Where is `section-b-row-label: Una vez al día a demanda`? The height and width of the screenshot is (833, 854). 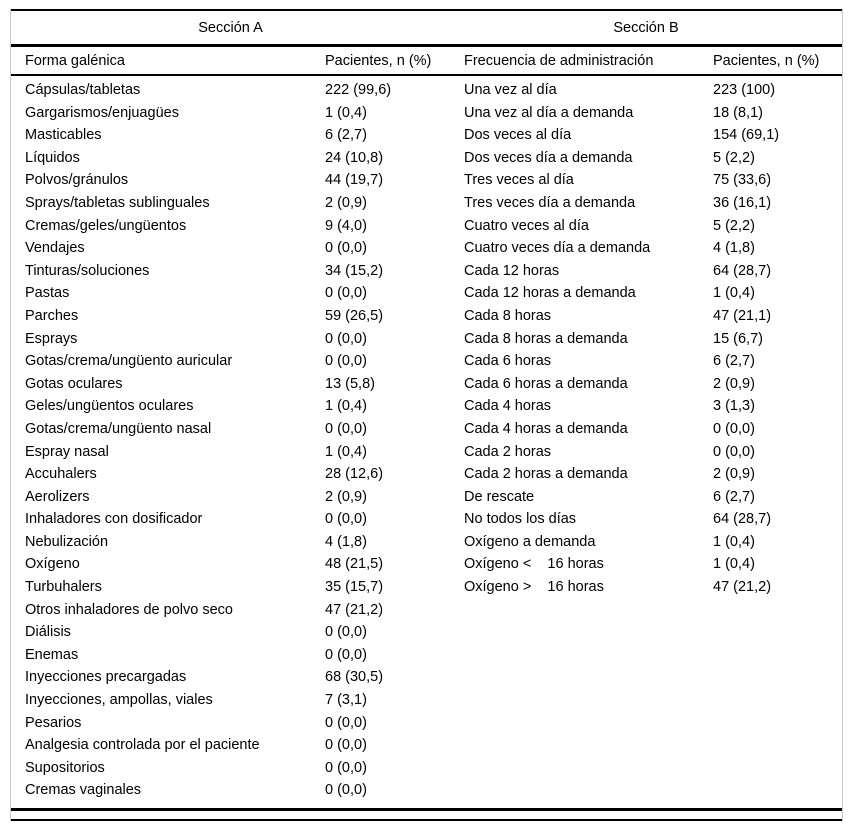
section-b-row-label: Una vez al día a demanda is located at coordinates (549, 112).